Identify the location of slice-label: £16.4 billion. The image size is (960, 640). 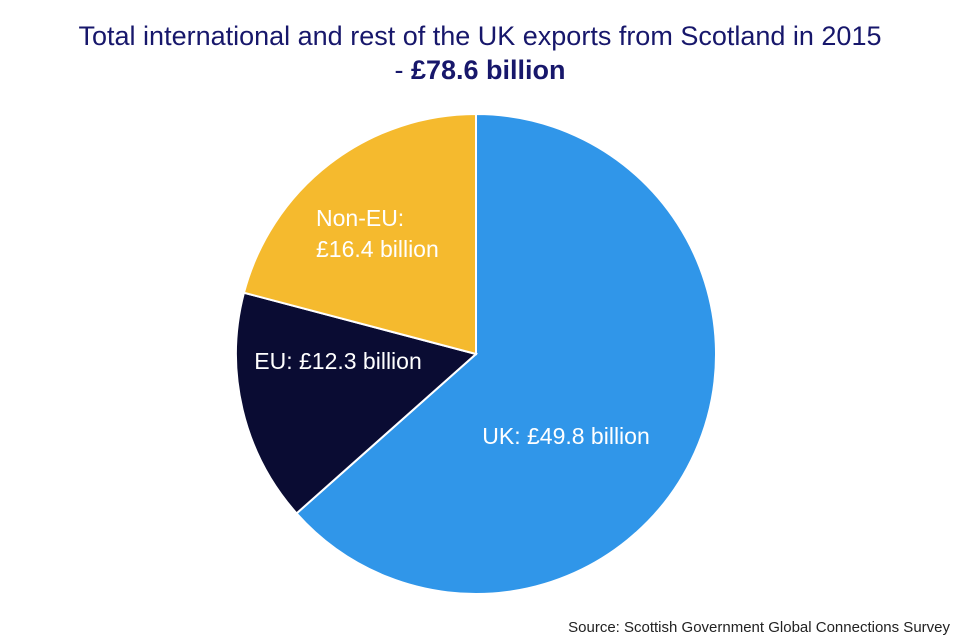
(377, 249).